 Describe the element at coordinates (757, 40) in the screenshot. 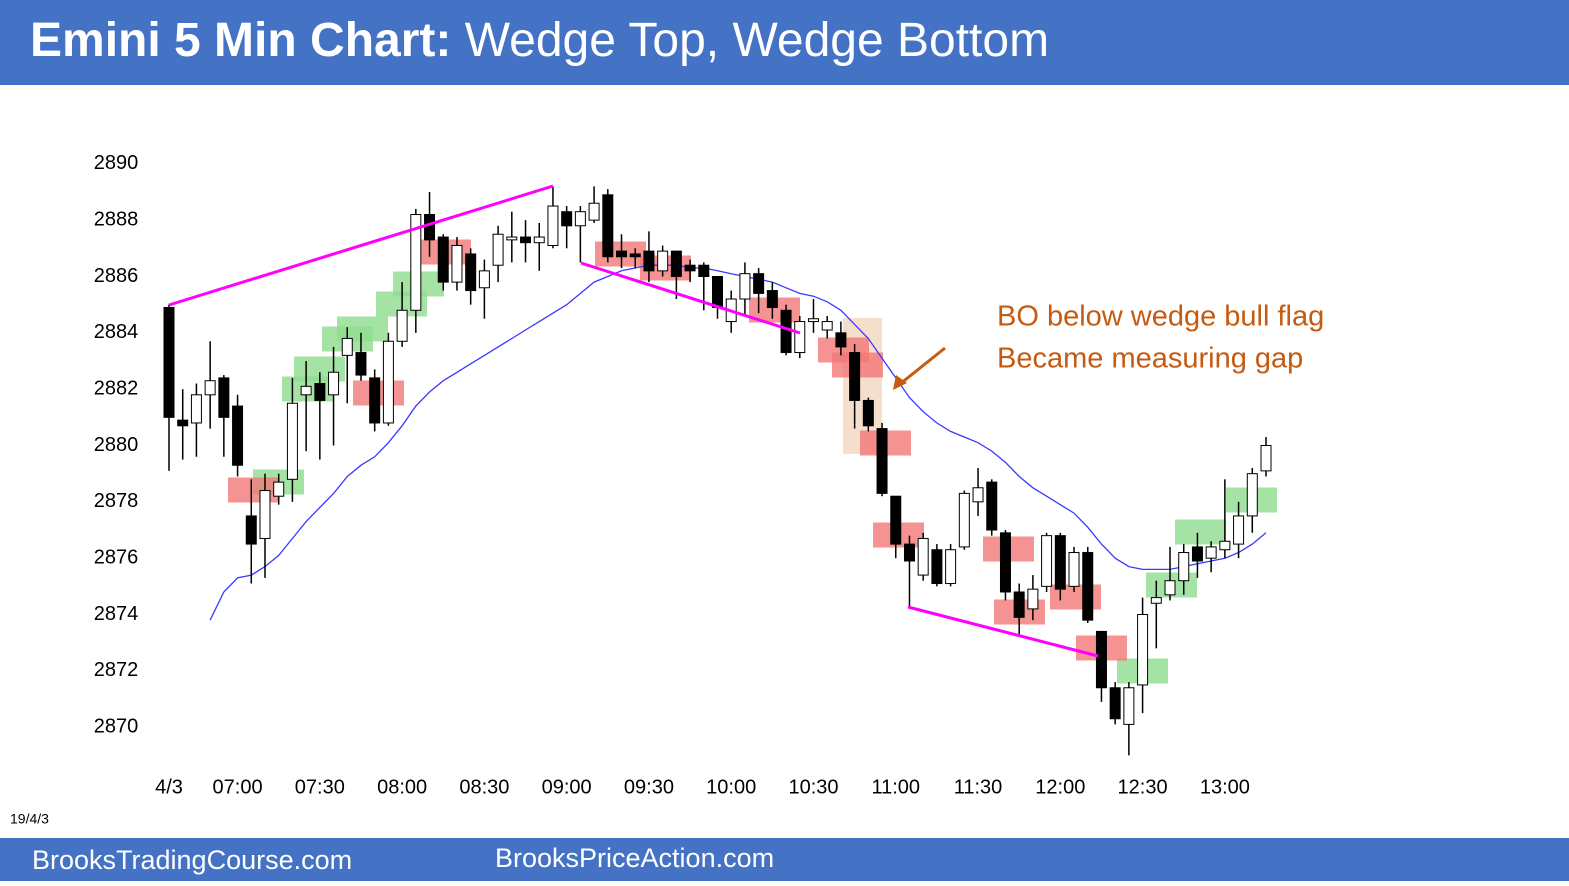

I see `title-rest: Wedge Top, Wedge Bottom` at that location.